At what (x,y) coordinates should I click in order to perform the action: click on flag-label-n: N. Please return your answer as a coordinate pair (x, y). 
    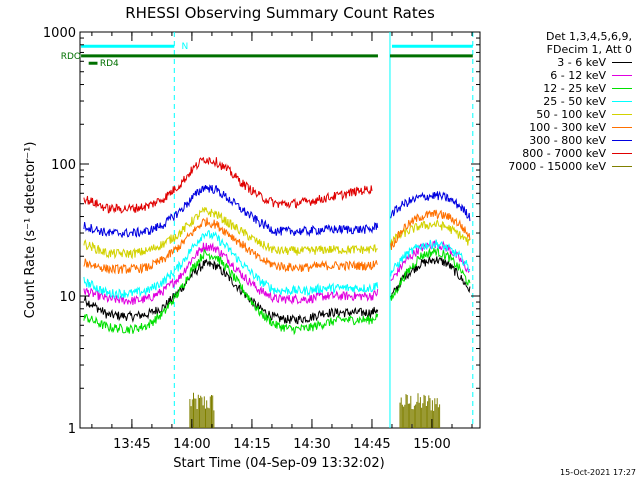
    Looking at the image, I should click on (185, 47).